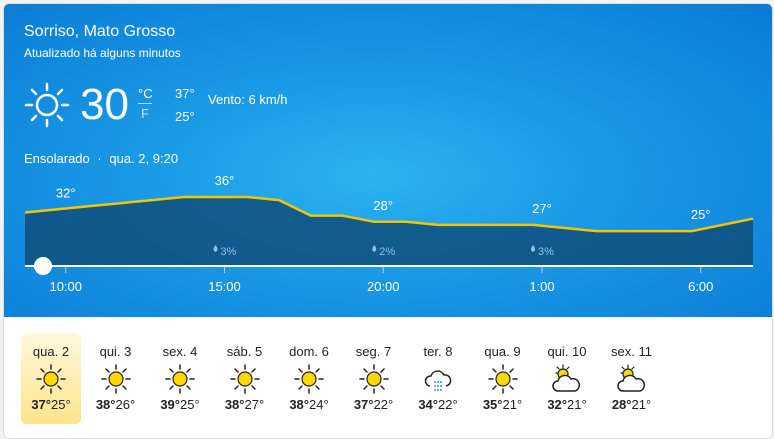 The width and height of the screenshot is (774, 439). Describe the element at coordinates (224, 286) in the screenshot. I see `x-tick-label: 15:00` at that location.